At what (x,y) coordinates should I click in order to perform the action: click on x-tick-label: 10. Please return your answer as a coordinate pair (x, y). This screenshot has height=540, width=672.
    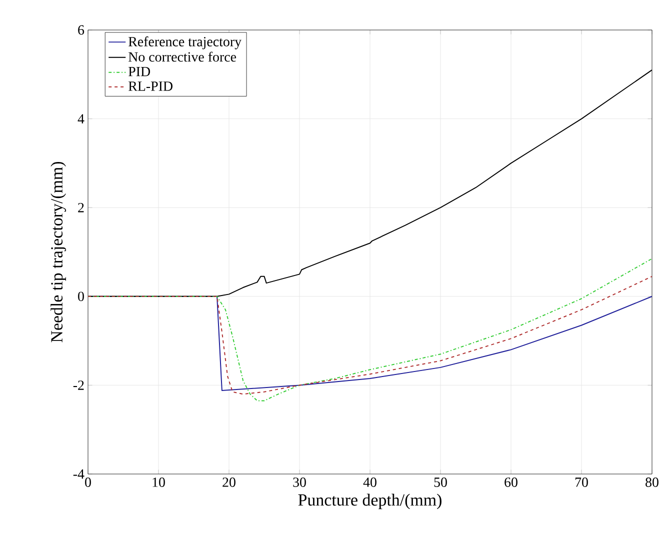
    Looking at the image, I should click on (158, 482).